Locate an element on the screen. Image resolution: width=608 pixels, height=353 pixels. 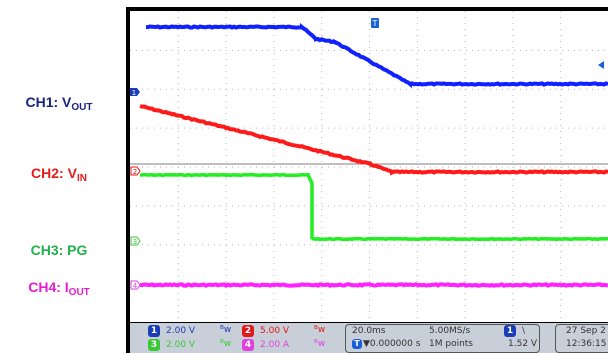
ch1-scale-readout: 1 2.00 V is located at coordinates (171, 331).